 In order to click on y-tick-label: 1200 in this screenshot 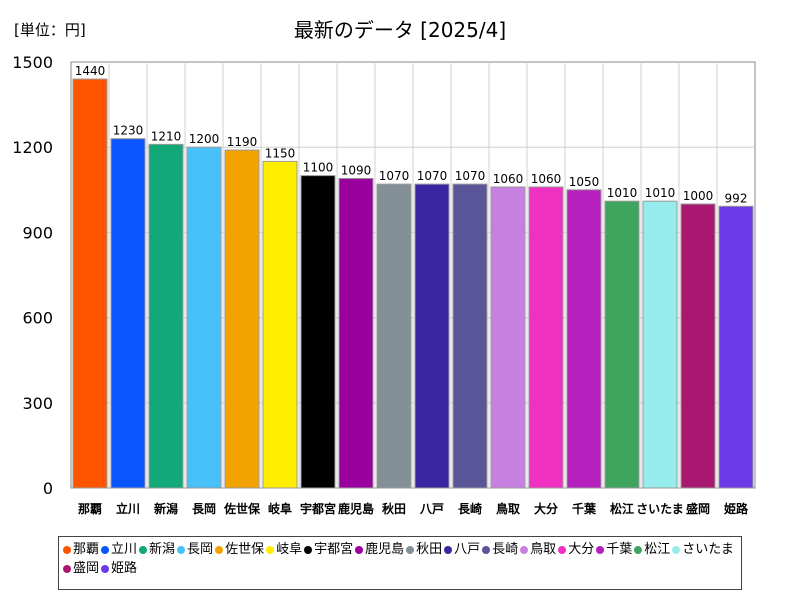, I will do `click(32, 147)`.